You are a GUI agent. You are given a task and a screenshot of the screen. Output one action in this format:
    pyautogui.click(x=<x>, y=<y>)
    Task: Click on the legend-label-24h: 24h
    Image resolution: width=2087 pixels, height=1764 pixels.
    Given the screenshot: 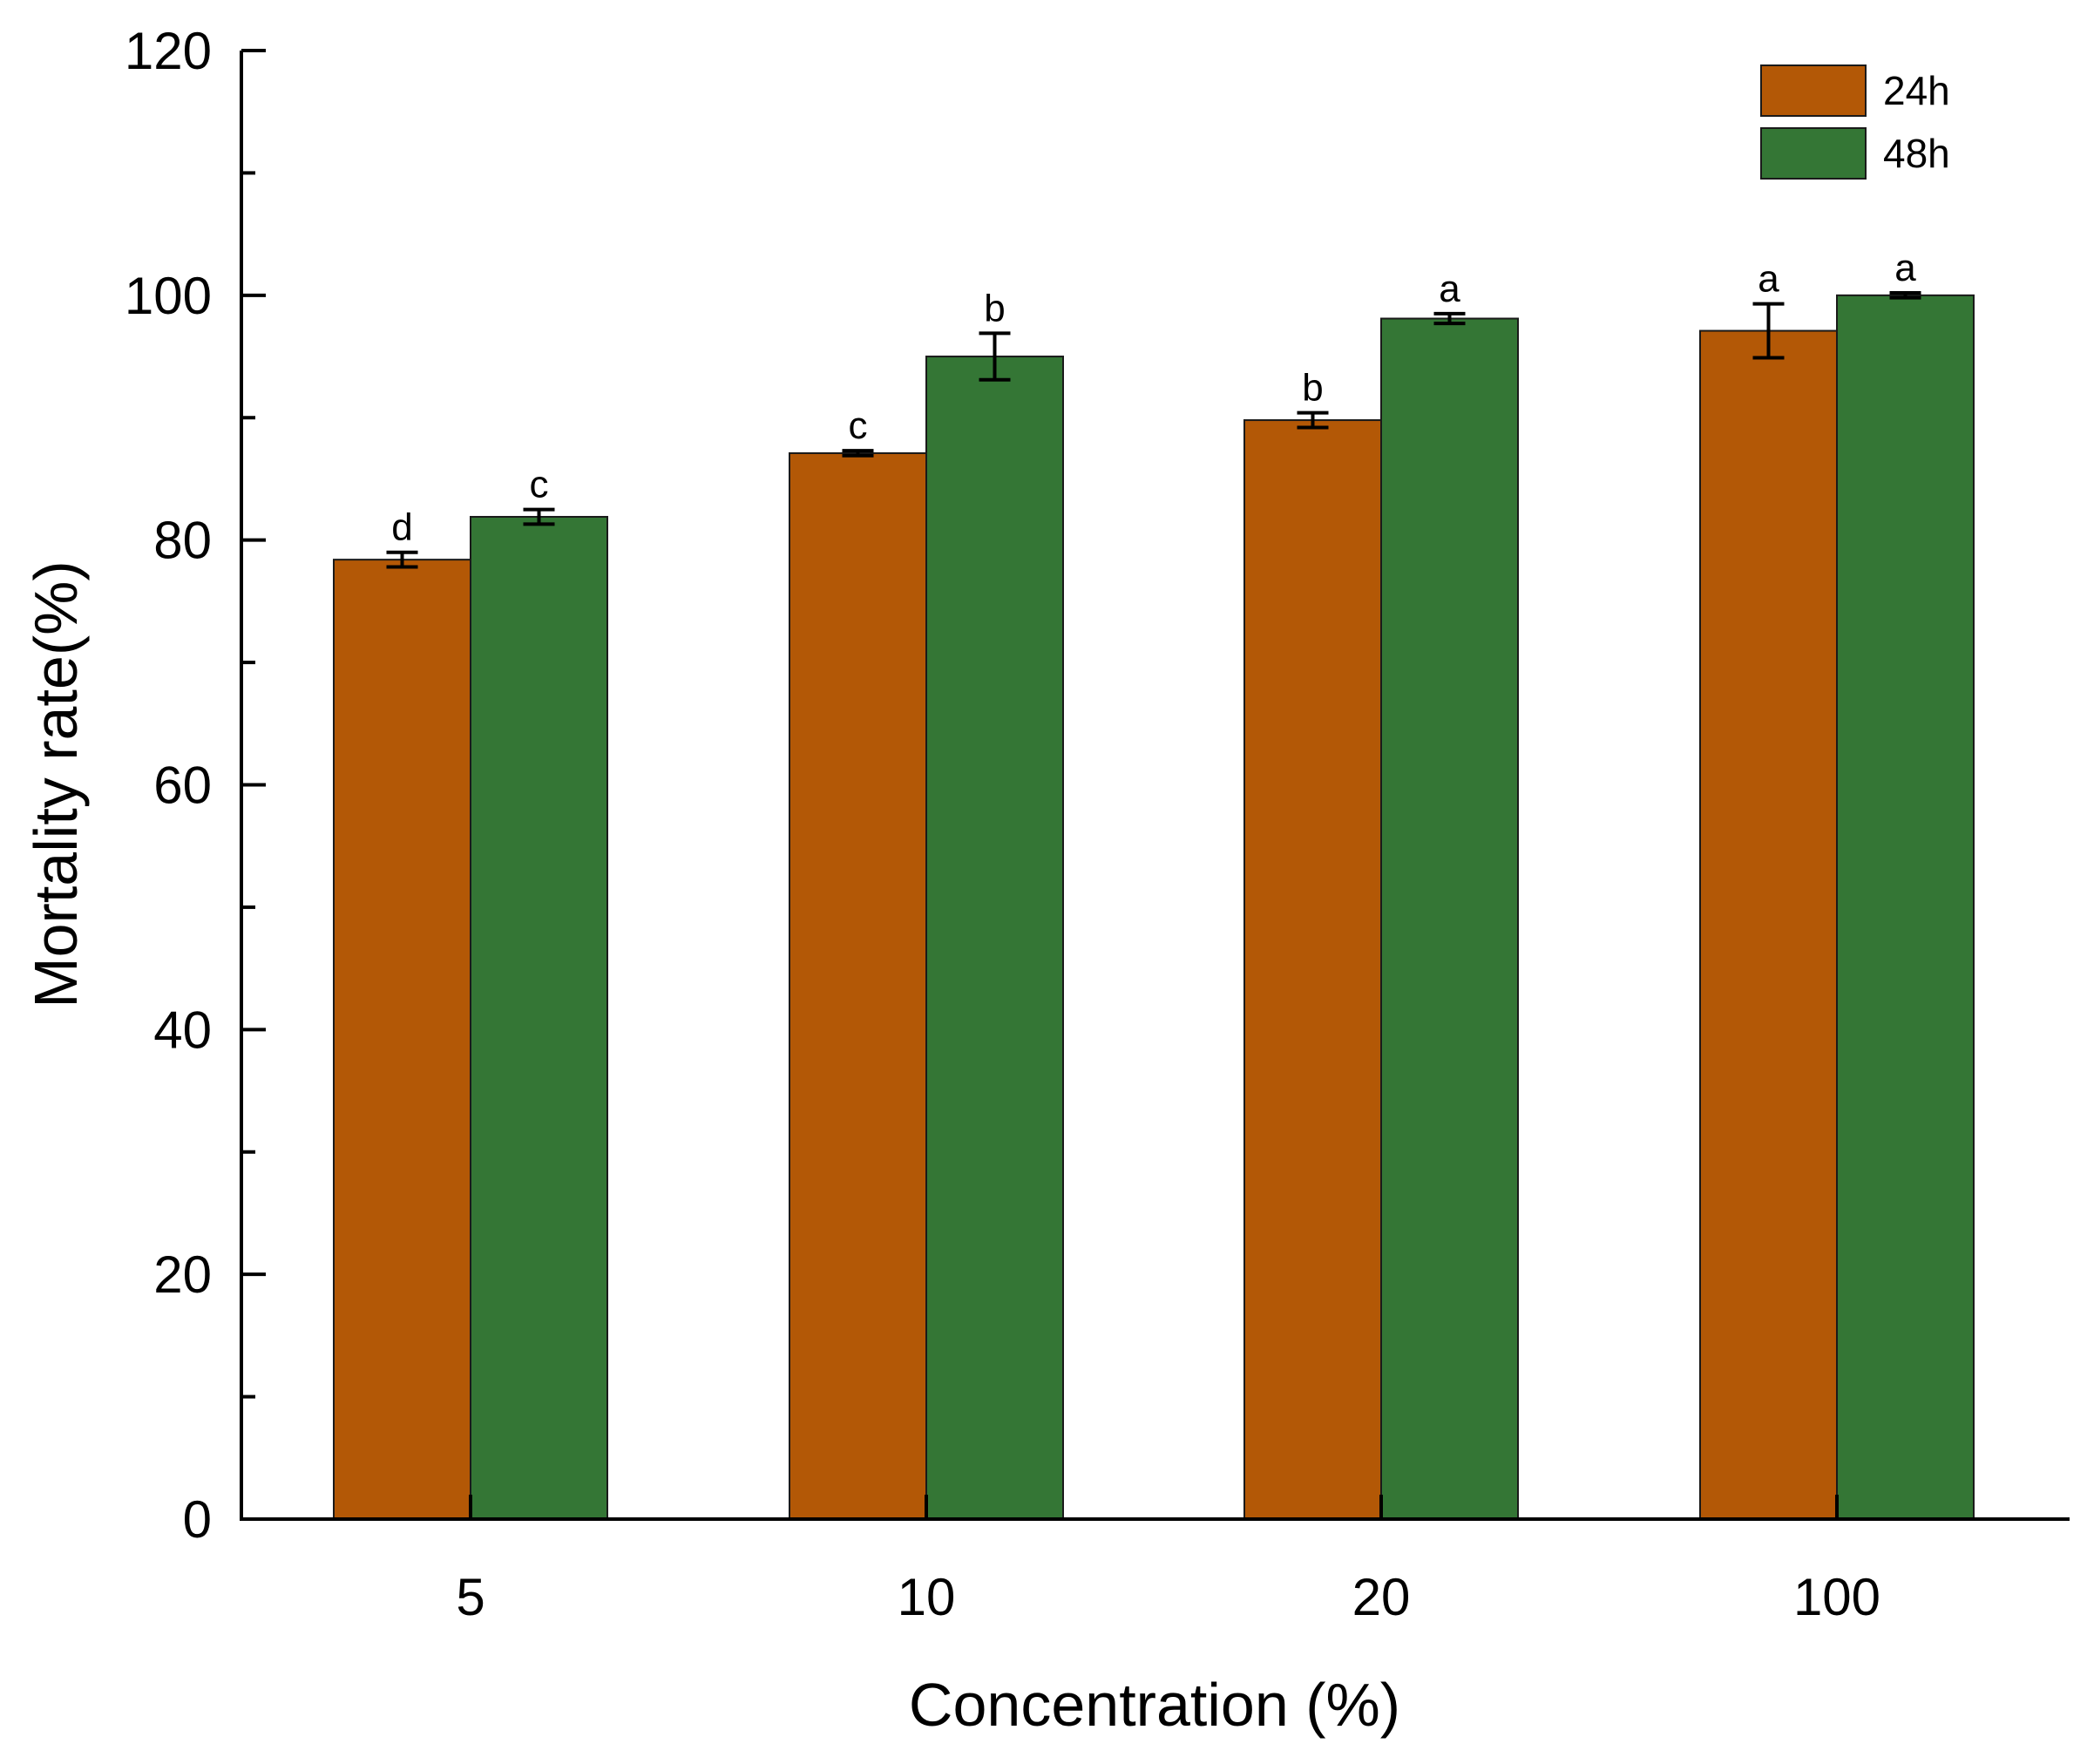 What is the action you would take?
    pyautogui.click(x=1916, y=90)
    